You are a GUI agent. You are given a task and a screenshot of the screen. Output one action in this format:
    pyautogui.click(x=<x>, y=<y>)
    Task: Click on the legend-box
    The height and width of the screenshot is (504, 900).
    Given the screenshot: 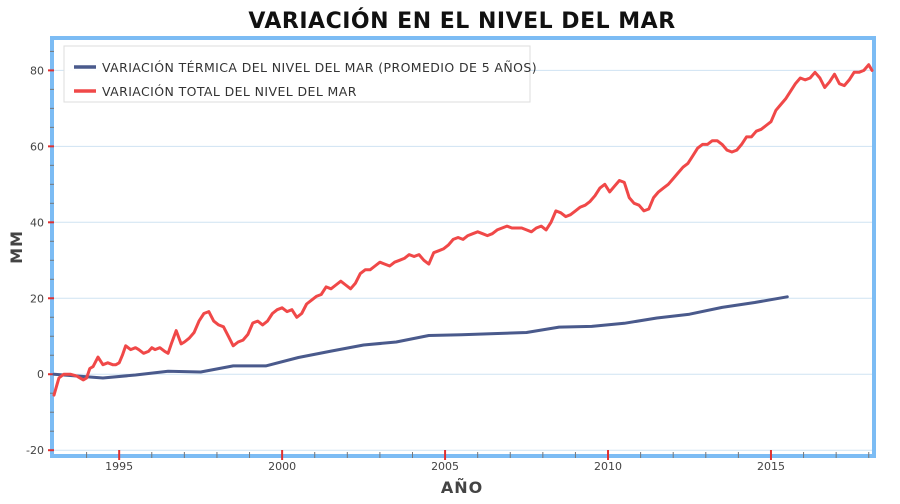 What is the action you would take?
    pyautogui.click(x=297, y=74)
    